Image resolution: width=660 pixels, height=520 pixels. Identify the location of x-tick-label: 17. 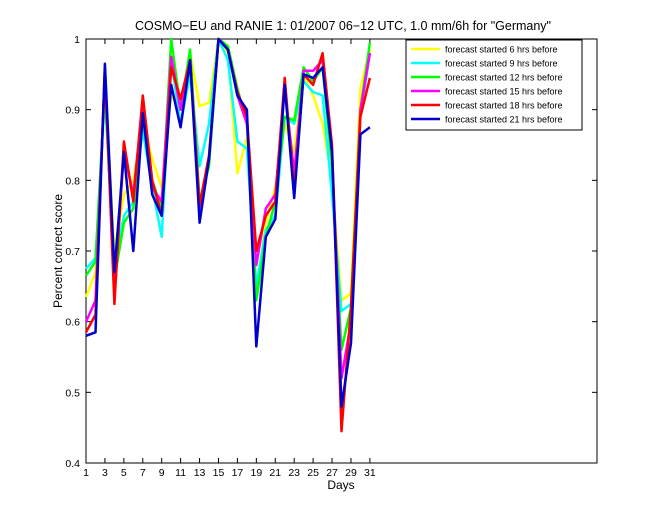
(238, 473).